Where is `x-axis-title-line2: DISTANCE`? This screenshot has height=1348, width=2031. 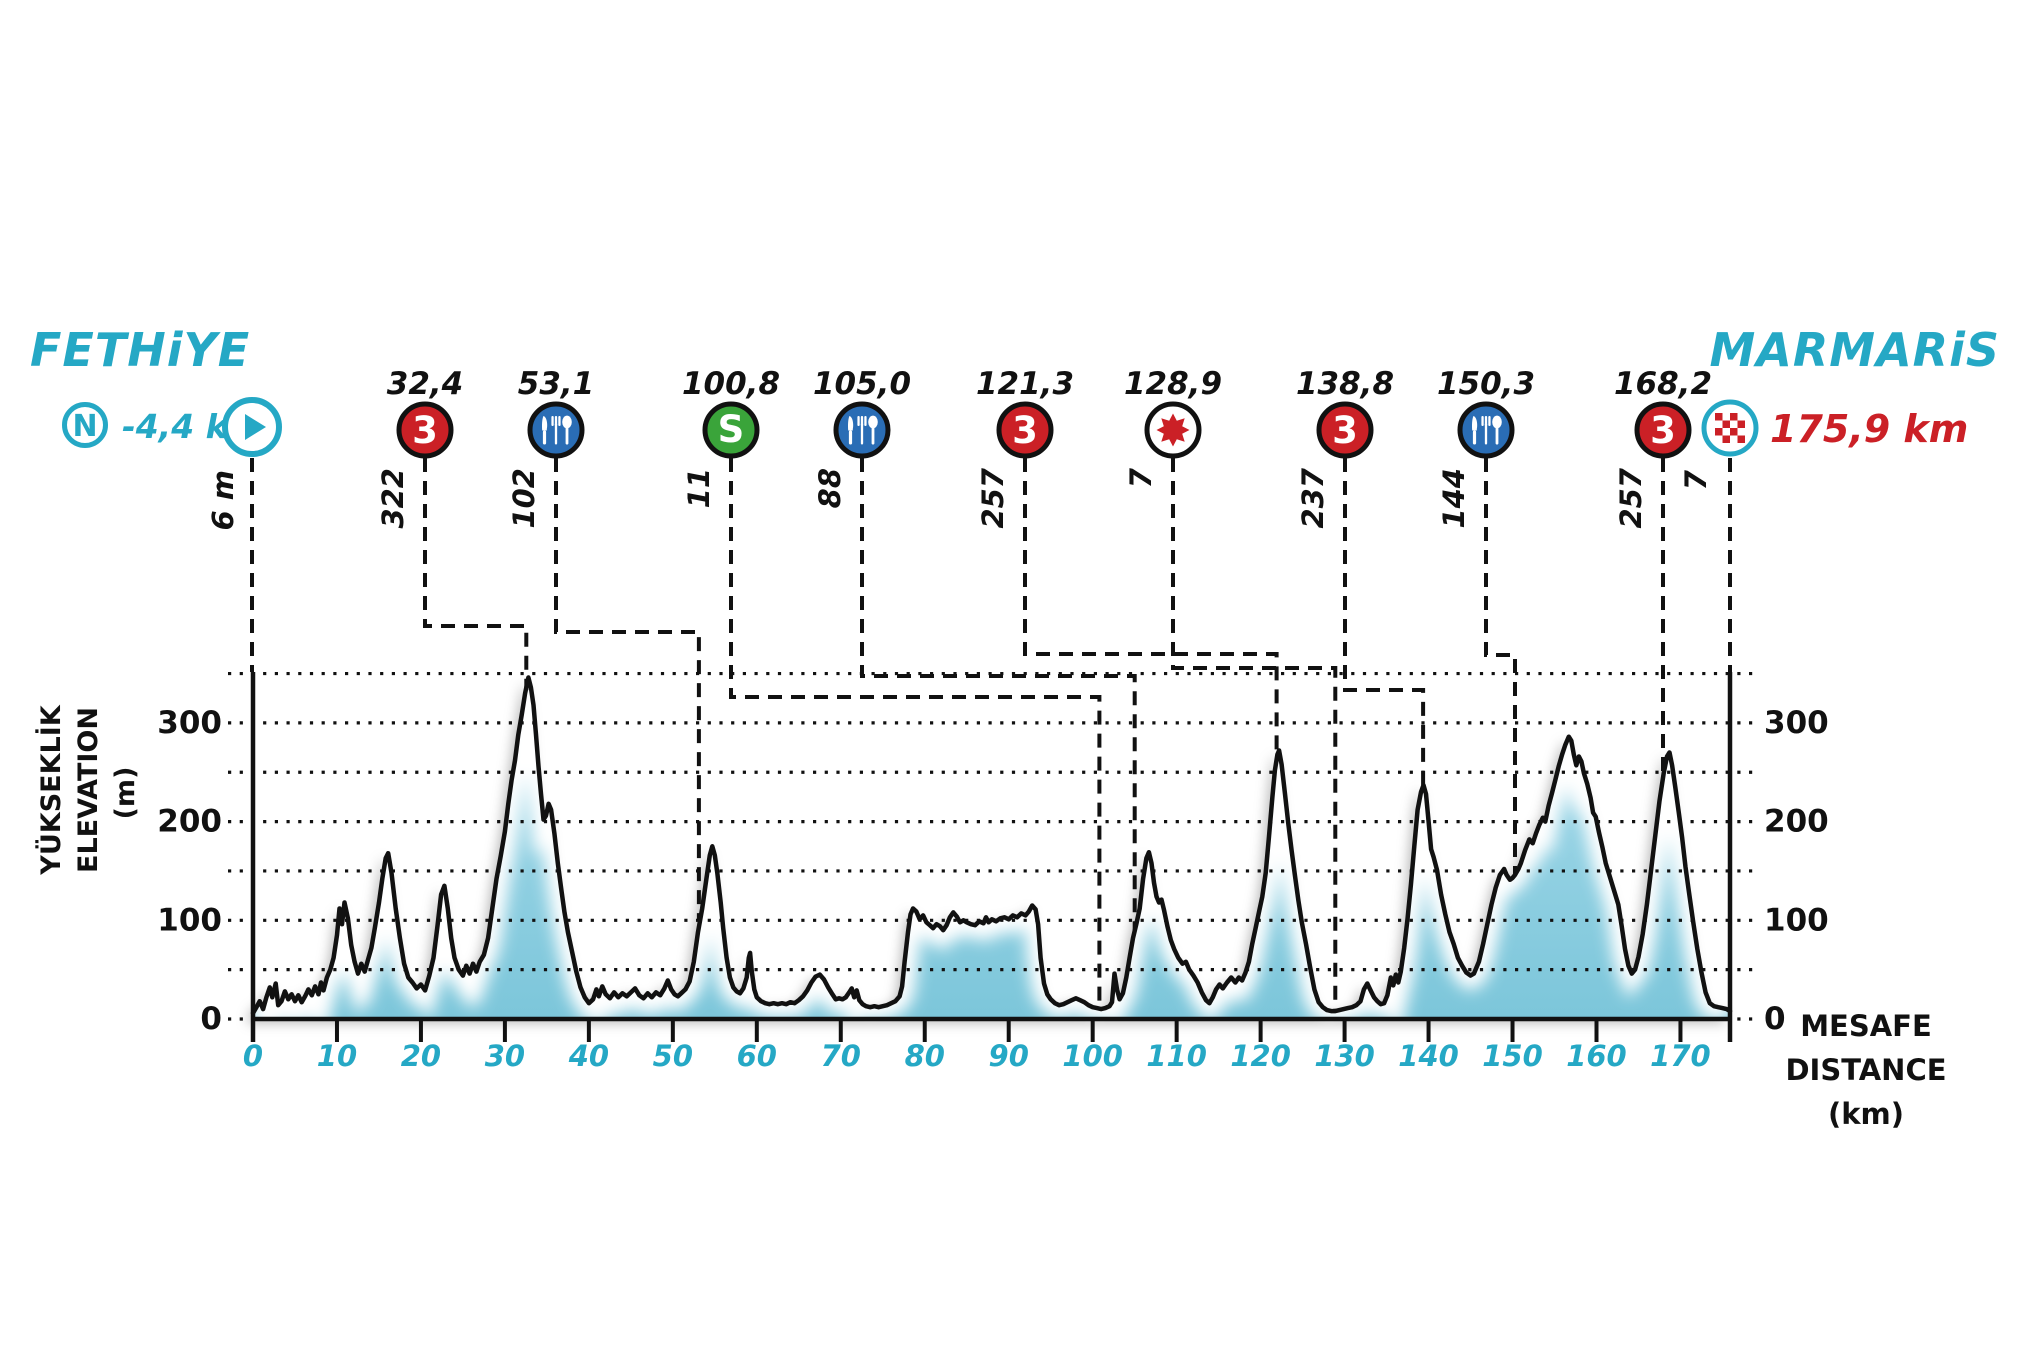
x-axis-title-line2: DISTANCE is located at coordinates (1865, 1070).